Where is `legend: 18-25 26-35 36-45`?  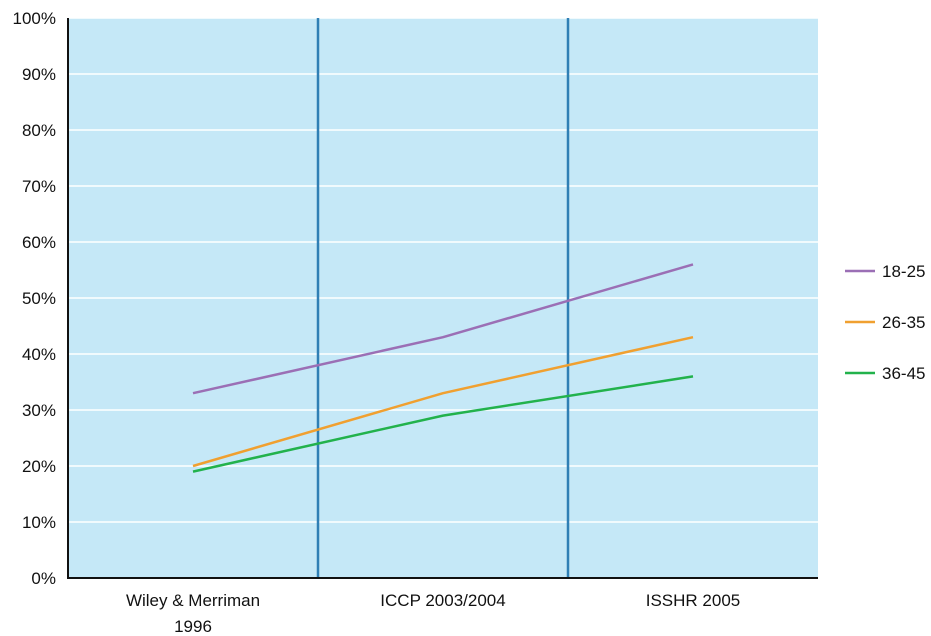
legend: 18-25 26-35 36-45 is located at coordinates (885, 322).